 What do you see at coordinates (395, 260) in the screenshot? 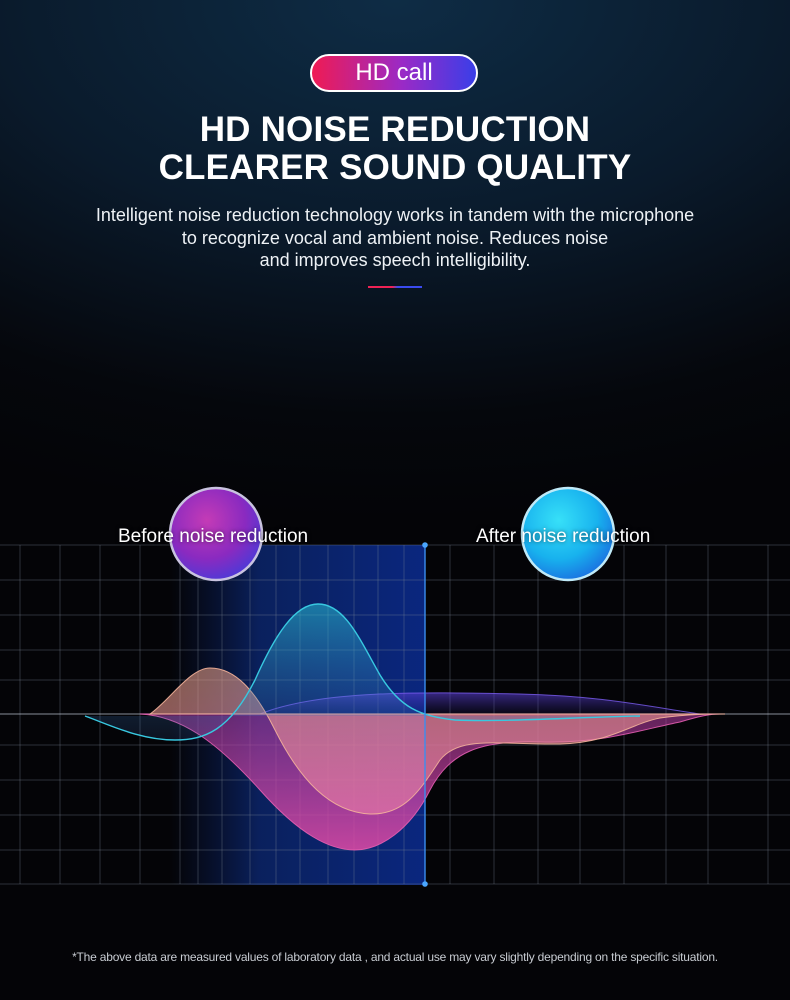
I see `description-line-3: and improves speech intelligibility.` at bounding box center [395, 260].